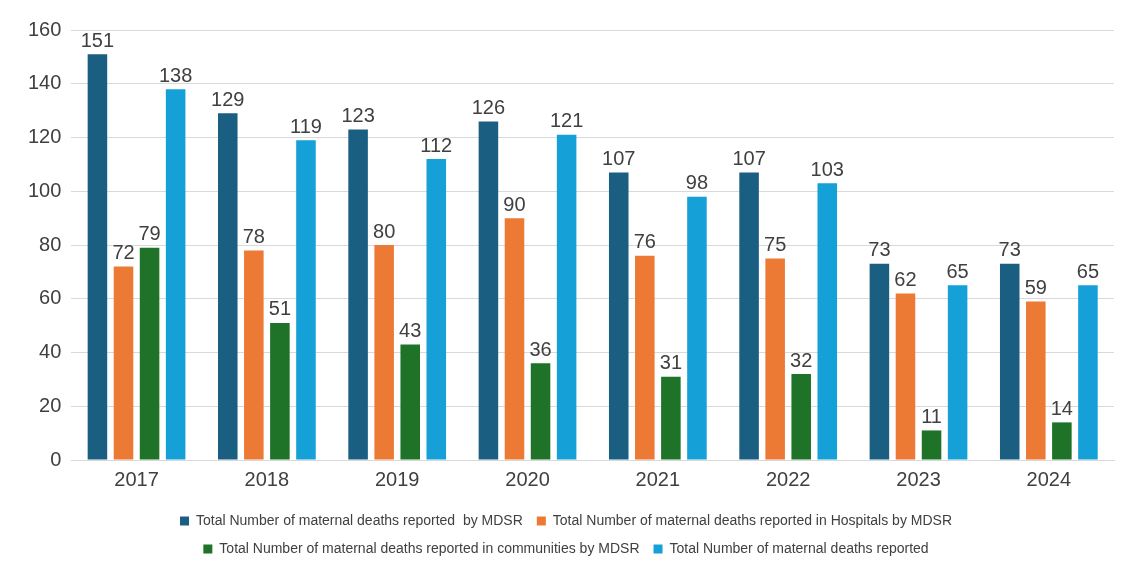  What do you see at coordinates (253, 235) in the screenshot?
I see `data-label: 78` at bounding box center [253, 235].